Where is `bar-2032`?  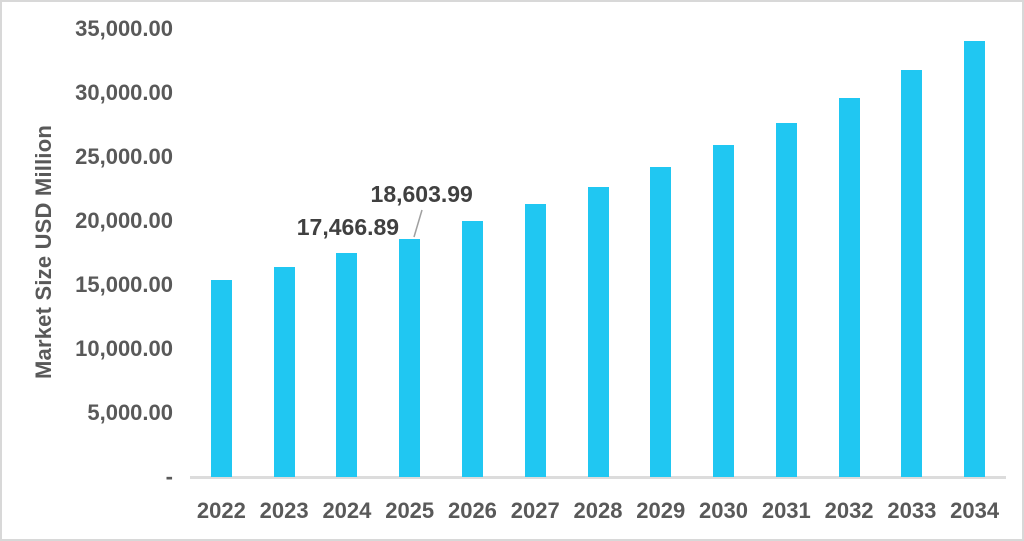 bar-2032 is located at coordinates (849, 287).